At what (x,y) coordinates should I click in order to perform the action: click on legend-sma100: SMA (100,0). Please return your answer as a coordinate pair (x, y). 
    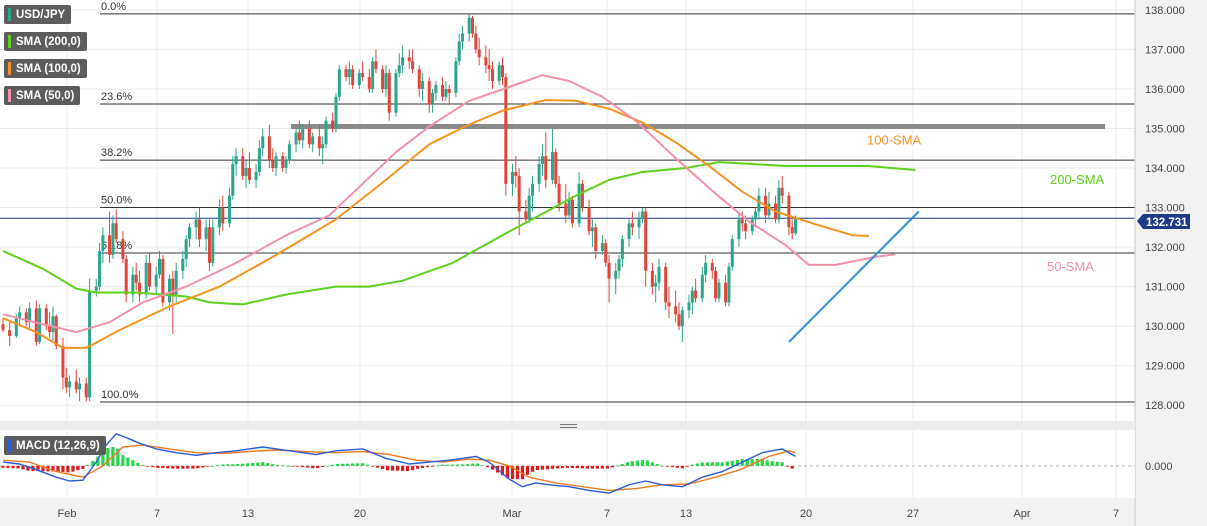
    Looking at the image, I should click on (45, 68).